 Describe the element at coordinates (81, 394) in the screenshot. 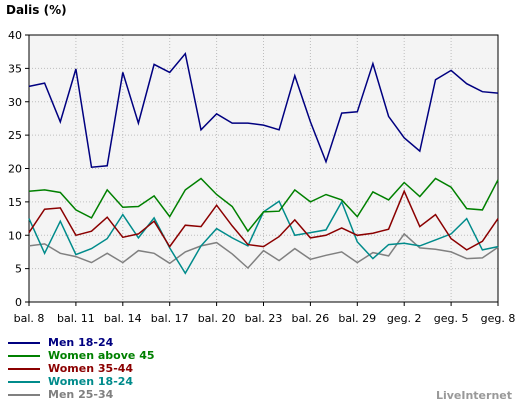

I see `legend-label: Men 25-34` at that location.